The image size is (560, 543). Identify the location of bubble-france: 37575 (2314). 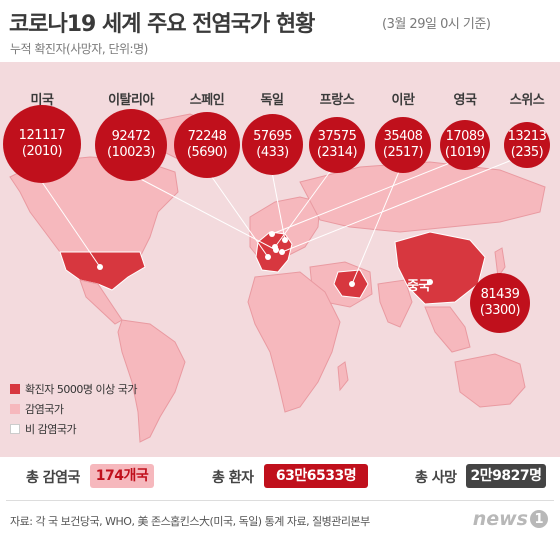
(337, 145).